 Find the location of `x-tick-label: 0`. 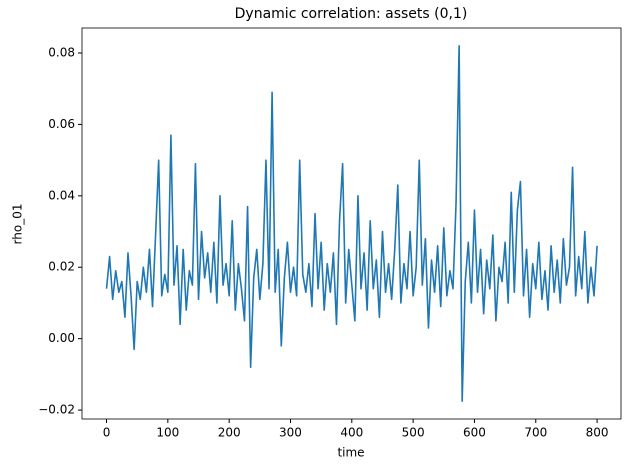

x-tick-label: 0 is located at coordinates (107, 433).